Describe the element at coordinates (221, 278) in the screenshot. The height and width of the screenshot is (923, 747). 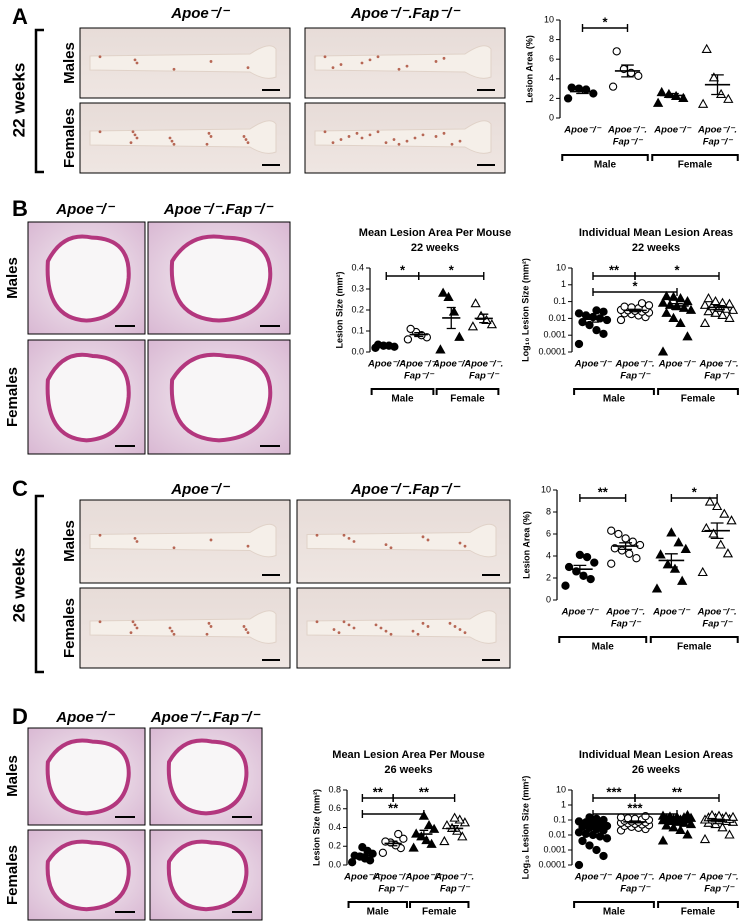
I see `vessel-wall` at that location.